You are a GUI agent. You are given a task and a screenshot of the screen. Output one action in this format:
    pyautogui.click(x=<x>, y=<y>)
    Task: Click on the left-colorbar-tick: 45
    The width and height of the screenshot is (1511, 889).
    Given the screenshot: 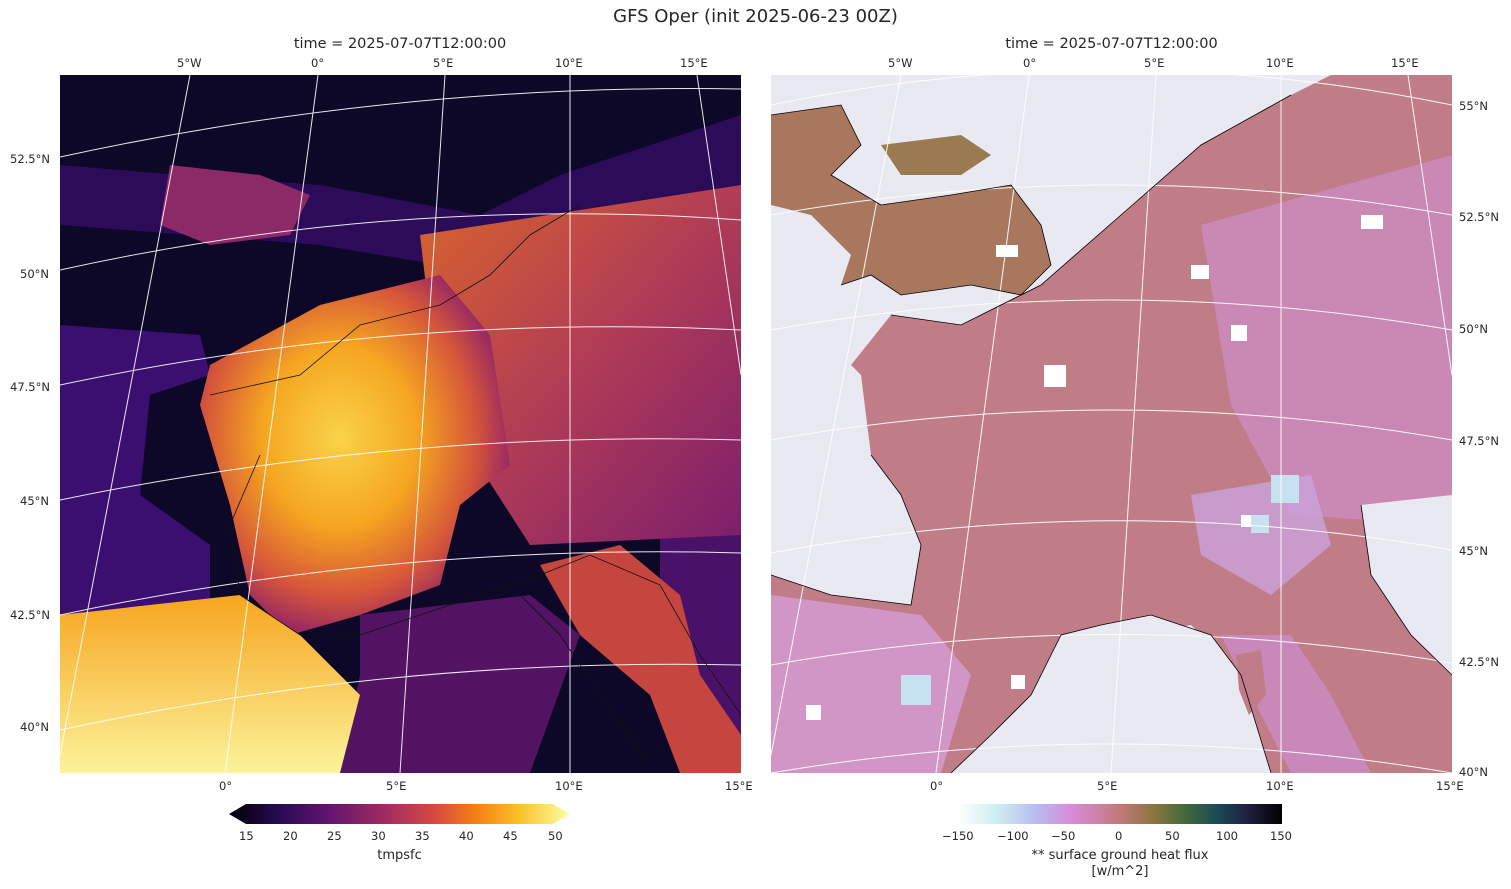 What is the action you would take?
    pyautogui.click(x=510, y=836)
    